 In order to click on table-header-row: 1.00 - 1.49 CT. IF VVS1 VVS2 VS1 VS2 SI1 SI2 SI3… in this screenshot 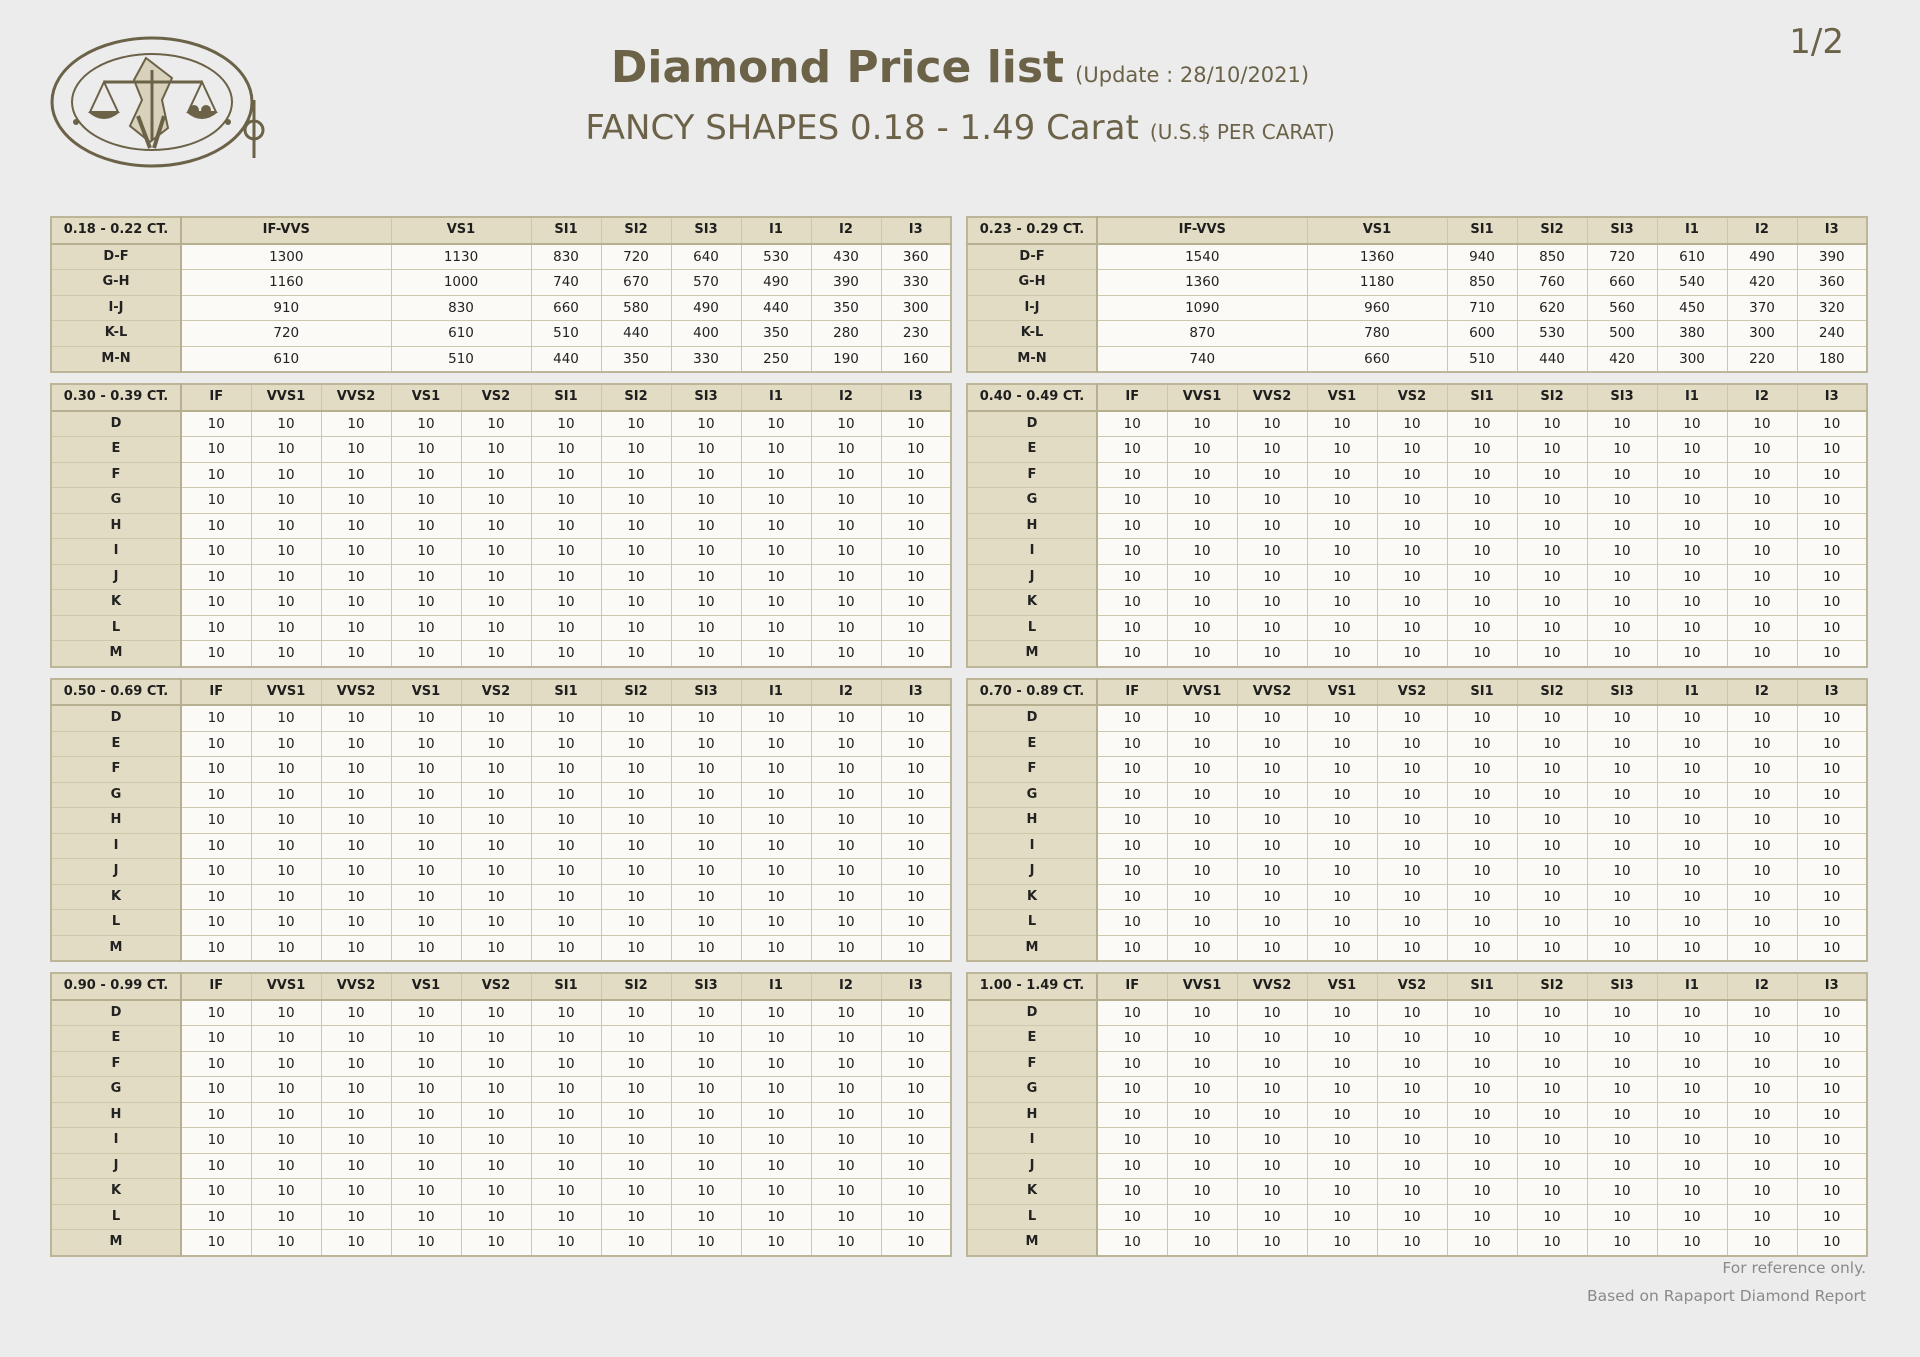, I will do `click(1417, 986)`.